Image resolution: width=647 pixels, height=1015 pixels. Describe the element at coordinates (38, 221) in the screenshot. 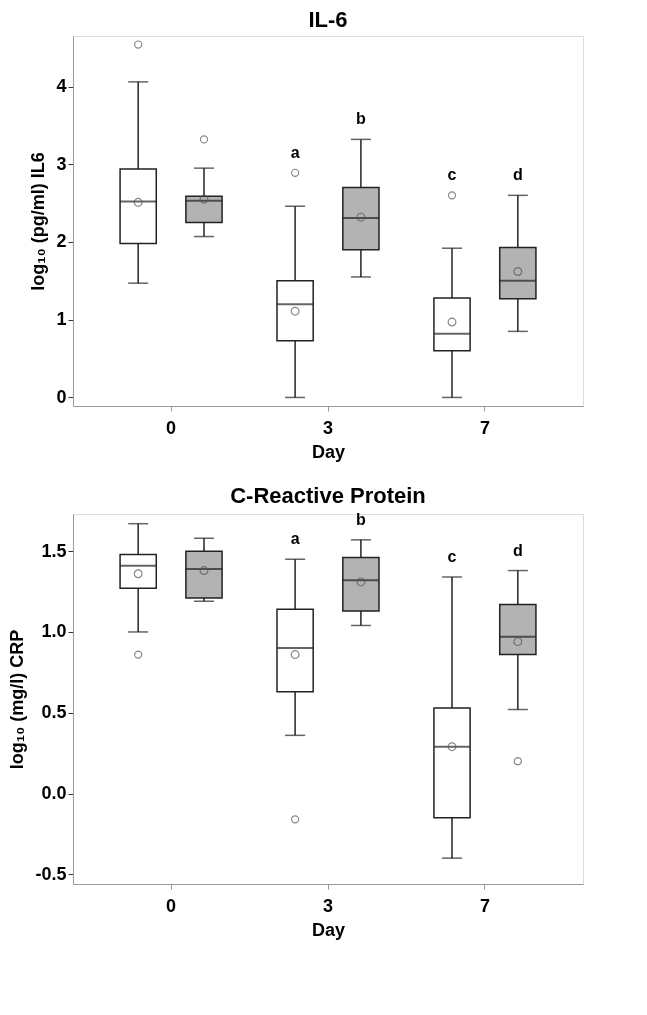

I see `y-axis-title: log₁₀ (pg/ml) IL6` at that location.